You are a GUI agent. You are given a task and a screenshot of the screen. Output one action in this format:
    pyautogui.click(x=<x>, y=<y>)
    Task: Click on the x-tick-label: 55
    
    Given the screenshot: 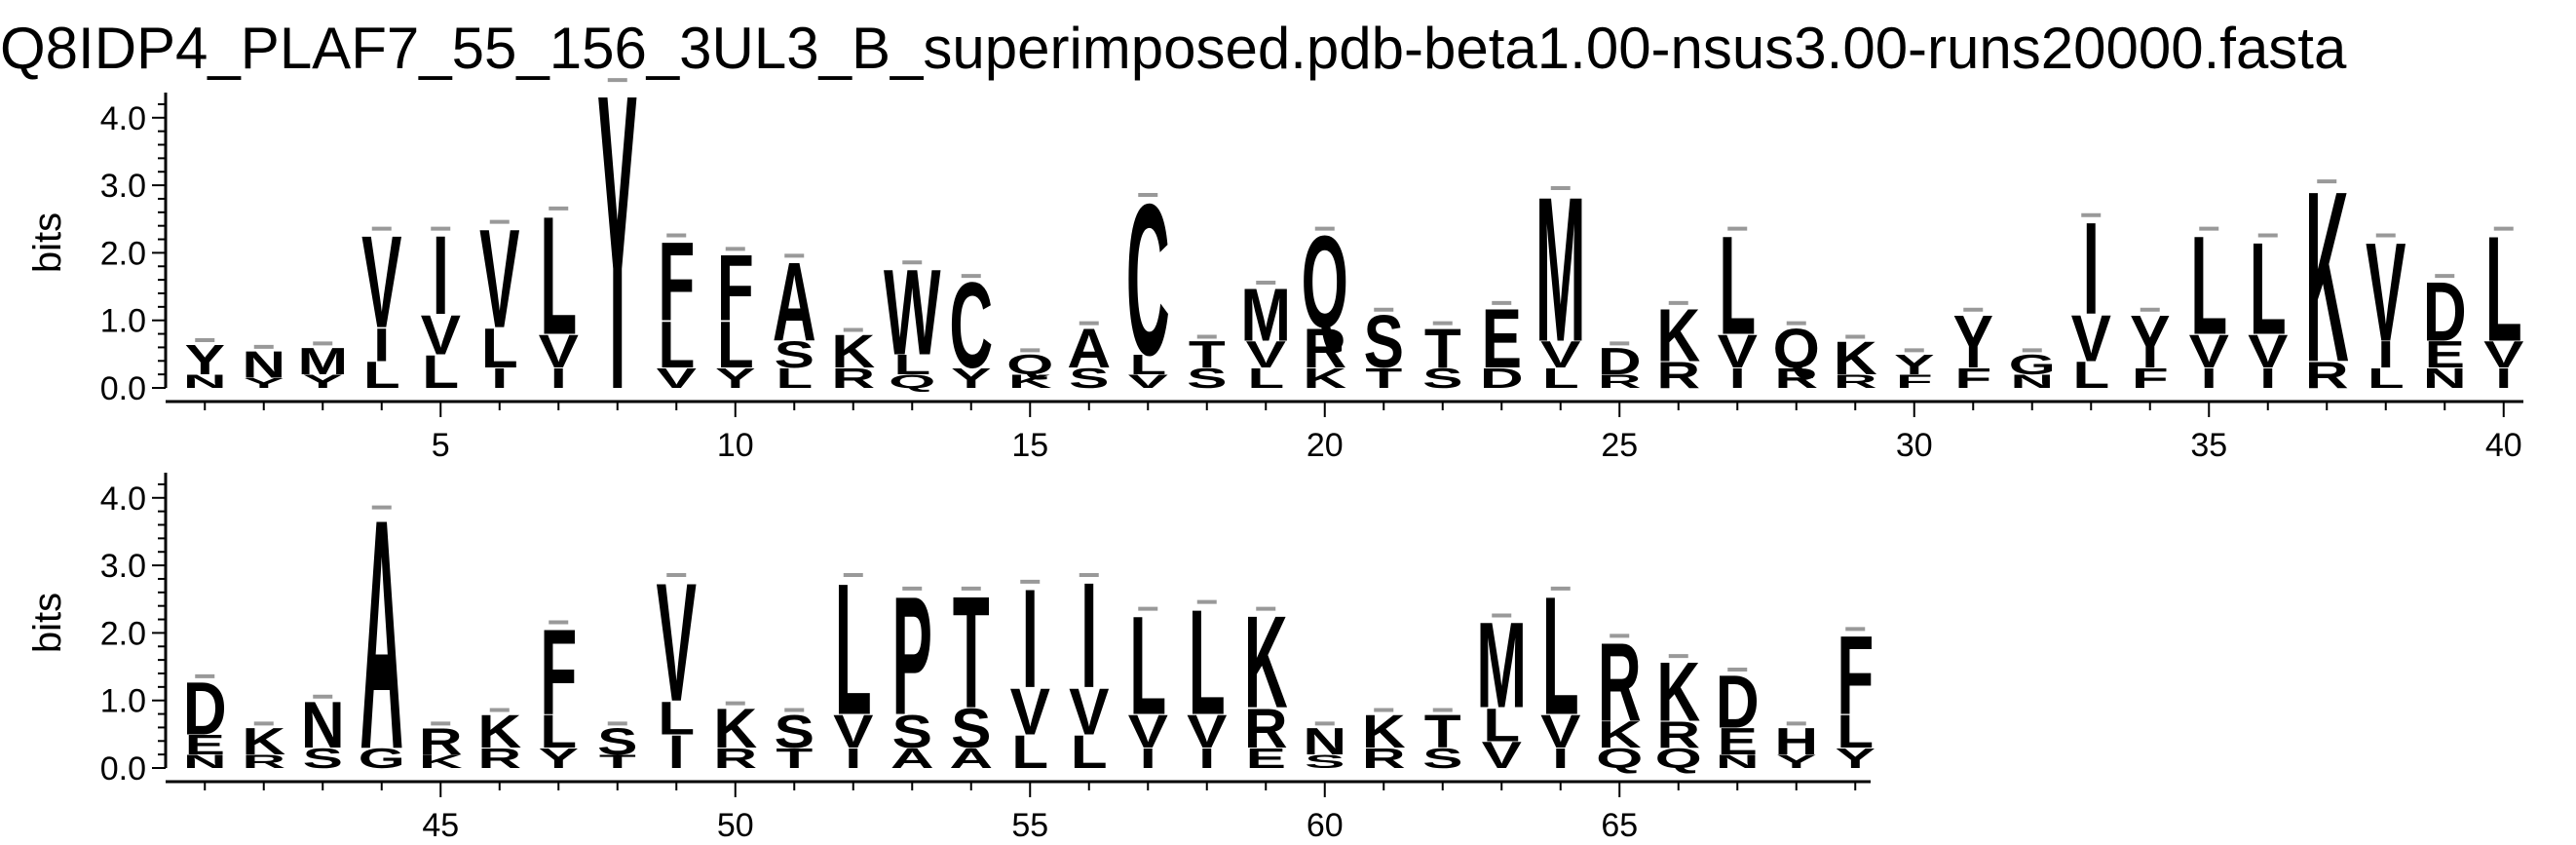 What is the action you would take?
    pyautogui.click(x=1029, y=825)
    